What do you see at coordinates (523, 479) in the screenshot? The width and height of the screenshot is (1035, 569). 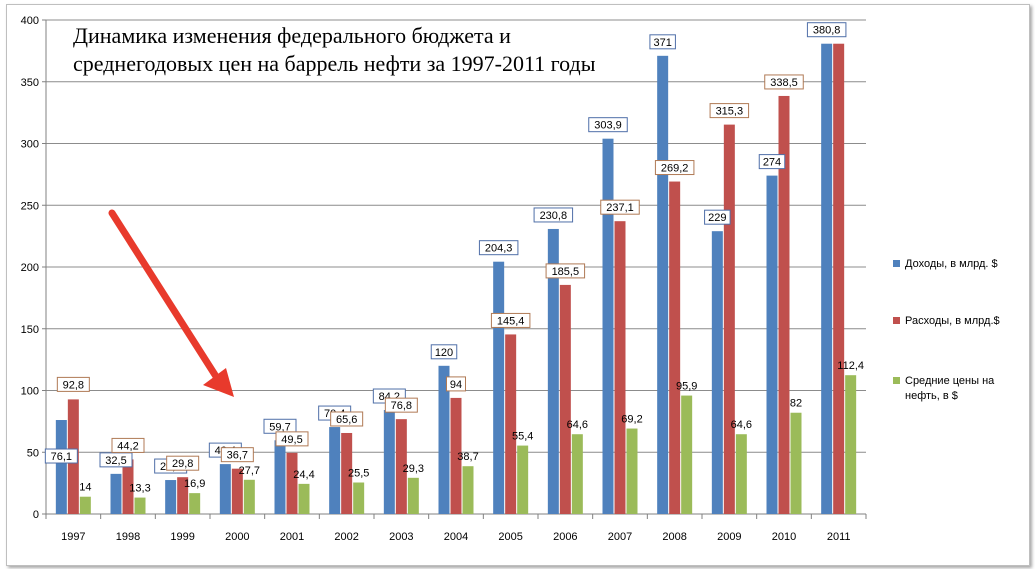 I see `bar-s2-2005` at bounding box center [523, 479].